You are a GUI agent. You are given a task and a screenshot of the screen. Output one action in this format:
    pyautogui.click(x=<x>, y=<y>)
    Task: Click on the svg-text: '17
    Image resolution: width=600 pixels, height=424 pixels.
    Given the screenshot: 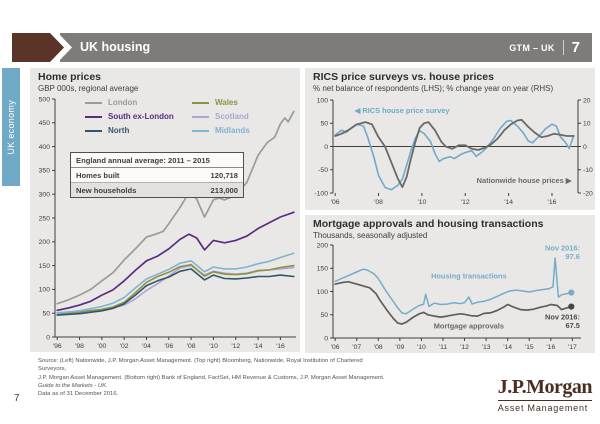 What is the action you would take?
    pyautogui.click(x=572, y=347)
    